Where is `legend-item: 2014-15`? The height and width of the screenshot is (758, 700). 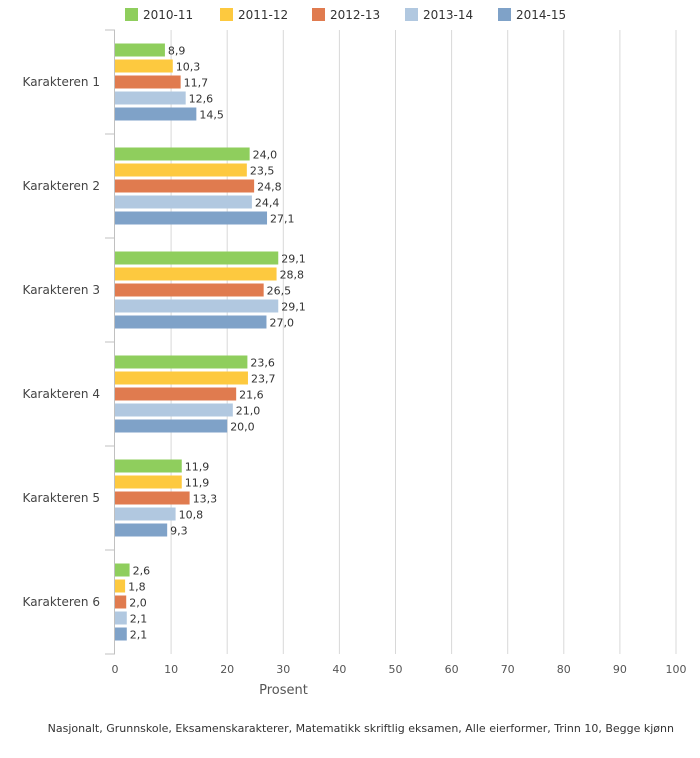 legend-item: 2014-15 is located at coordinates (532, 15).